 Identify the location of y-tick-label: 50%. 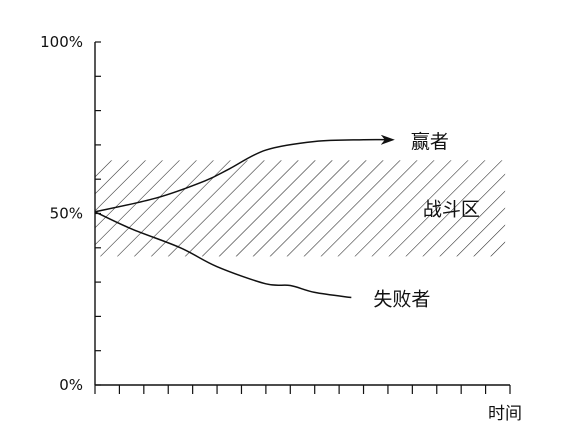
(66, 214).